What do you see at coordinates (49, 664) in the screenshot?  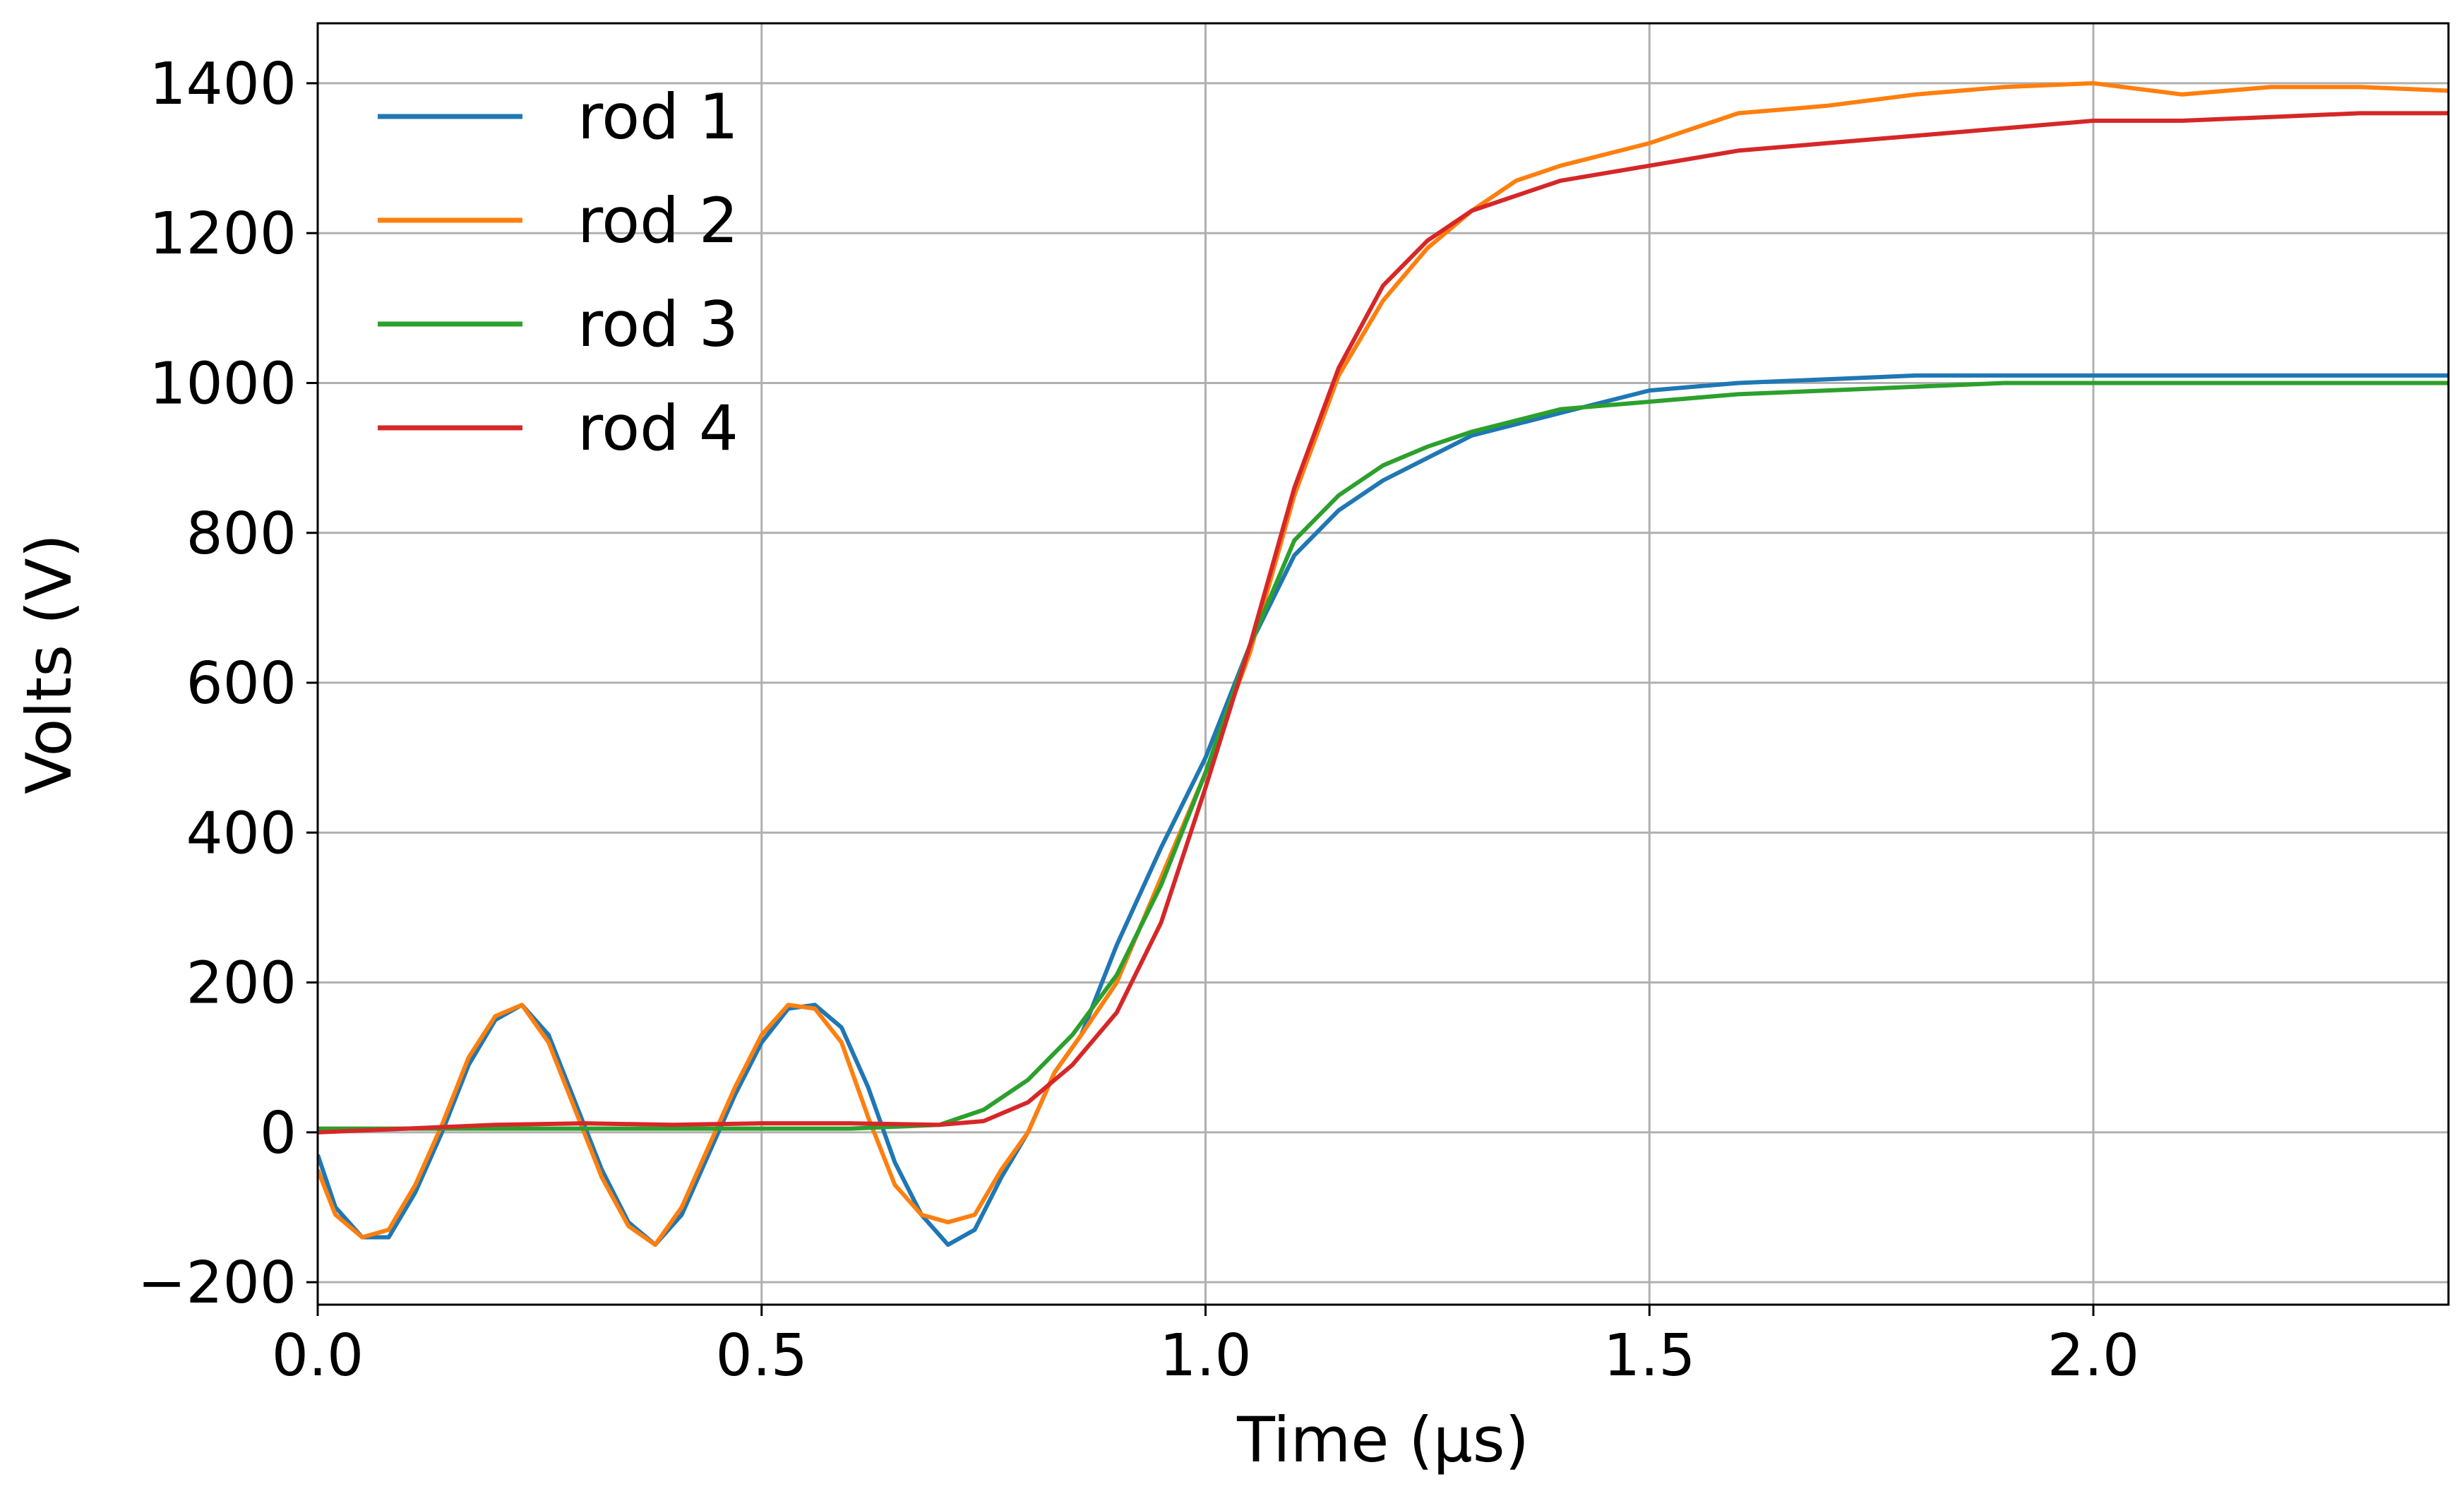 I see `y-axis-label: Volts (V)` at bounding box center [49, 664].